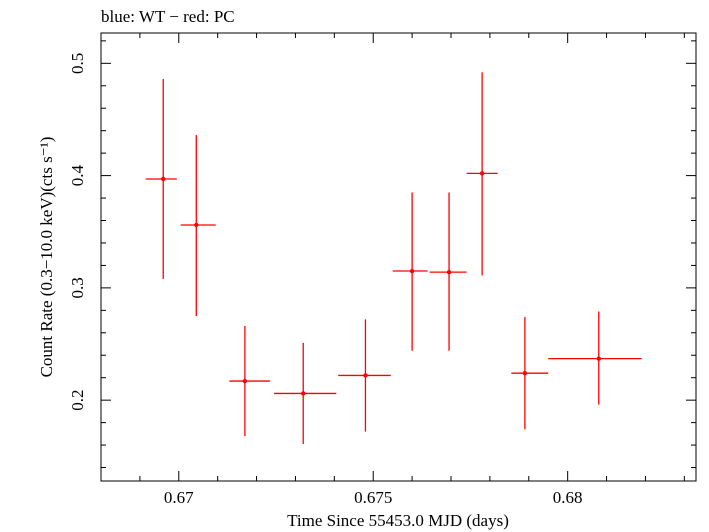  Describe the element at coordinates (398, 520) in the screenshot. I see `x-axis-label: Time Since 55453.0 MJD (days)` at that location.